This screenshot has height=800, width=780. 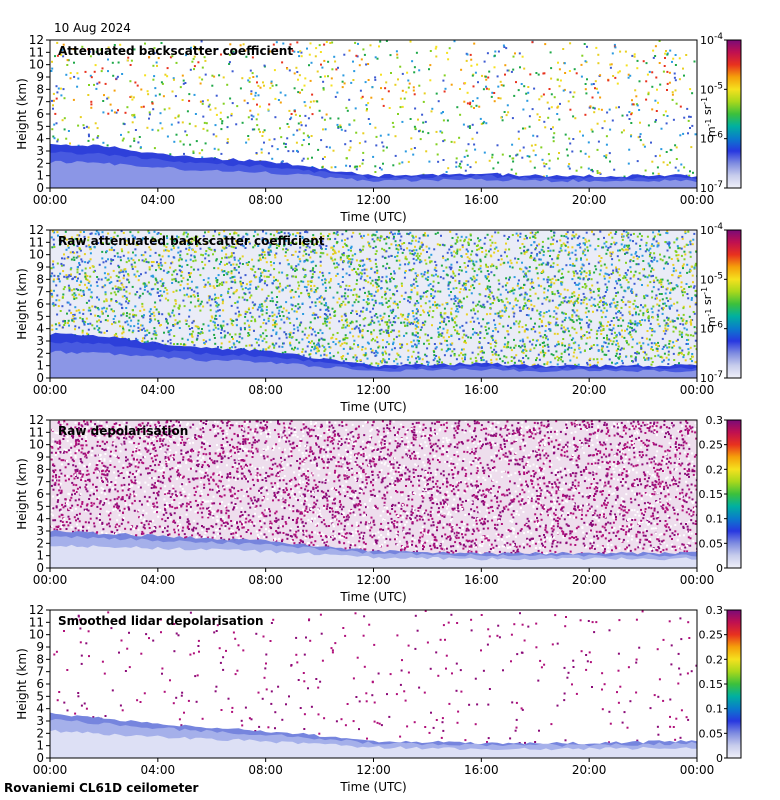 What do you see at coordinates (92, 28) in the screenshot?
I see `date-label: 10 Aug 2024` at bounding box center [92, 28].